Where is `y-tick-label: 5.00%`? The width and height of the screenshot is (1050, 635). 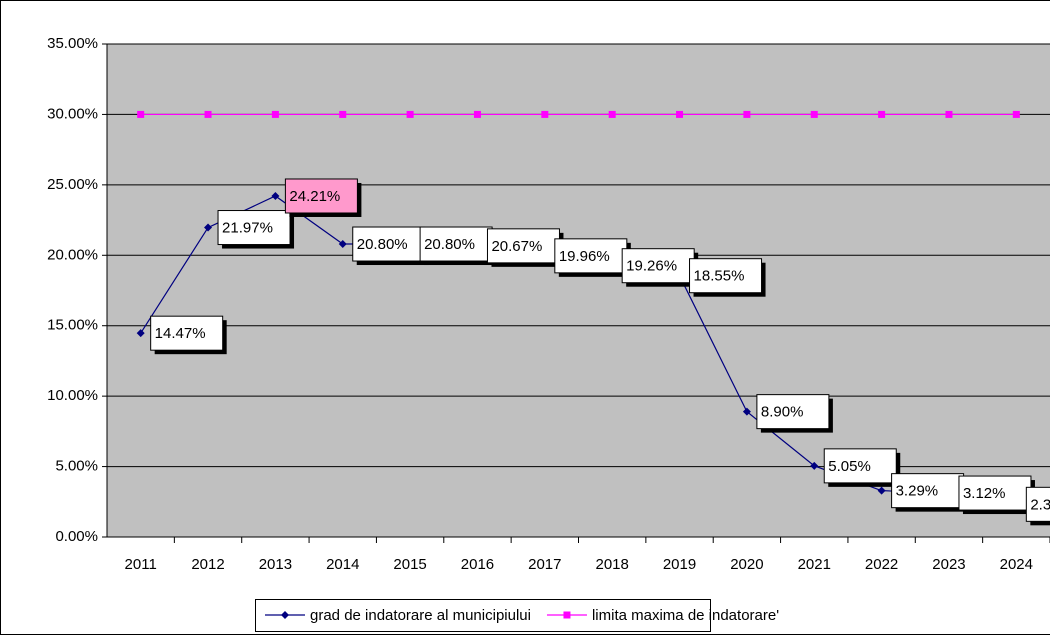 y-tick-label: 5.00% is located at coordinates (76, 466).